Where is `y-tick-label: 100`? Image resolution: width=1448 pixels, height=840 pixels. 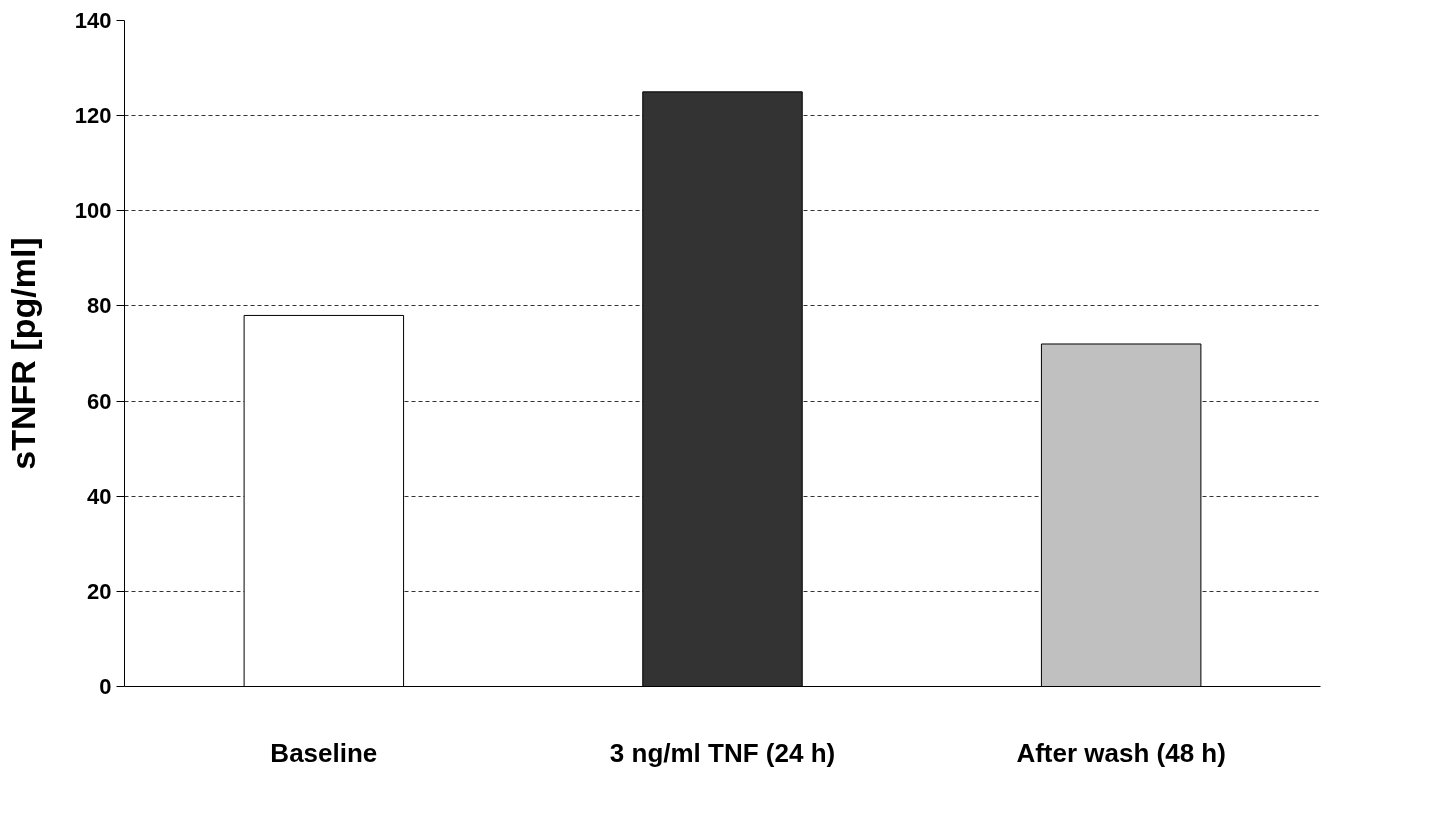 y-tick-label: 100 is located at coordinates (93, 211).